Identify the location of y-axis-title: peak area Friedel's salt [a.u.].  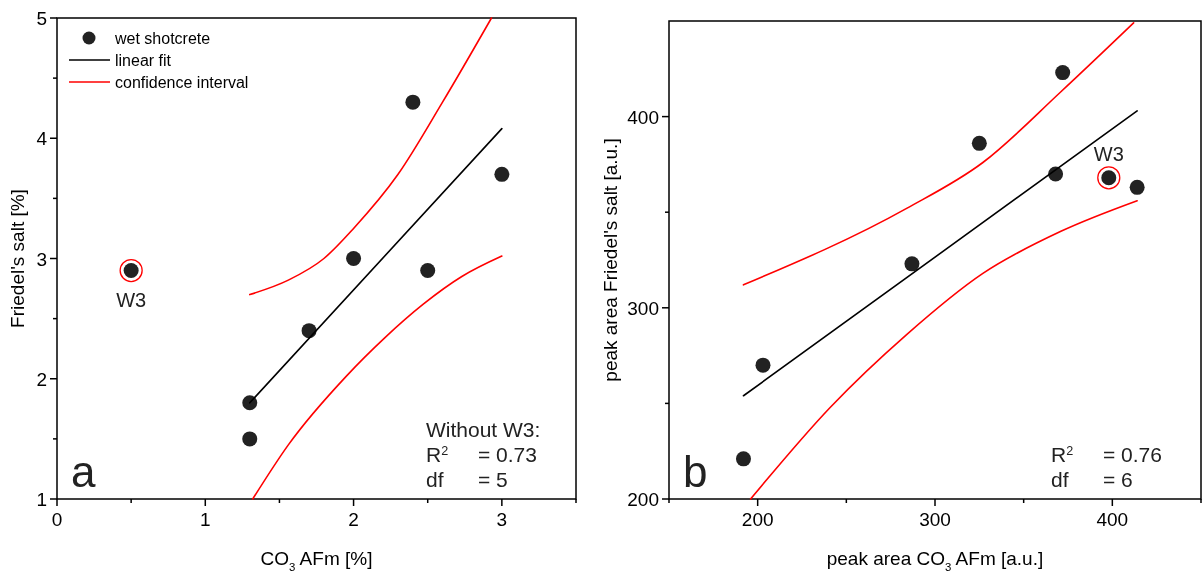
(610, 260).